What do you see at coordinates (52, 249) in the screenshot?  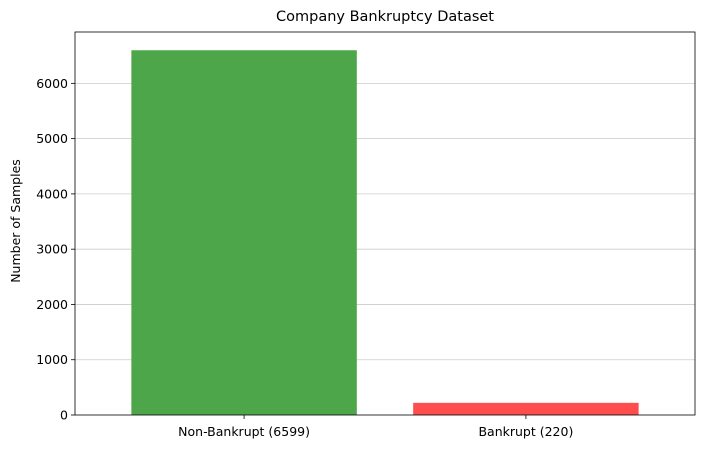 I see `y-tick-label: 3000` at bounding box center [52, 249].